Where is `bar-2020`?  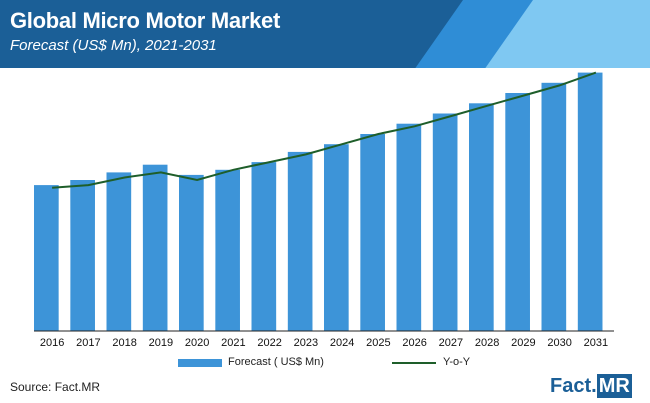 bar-2020 is located at coordinates (191, 252).